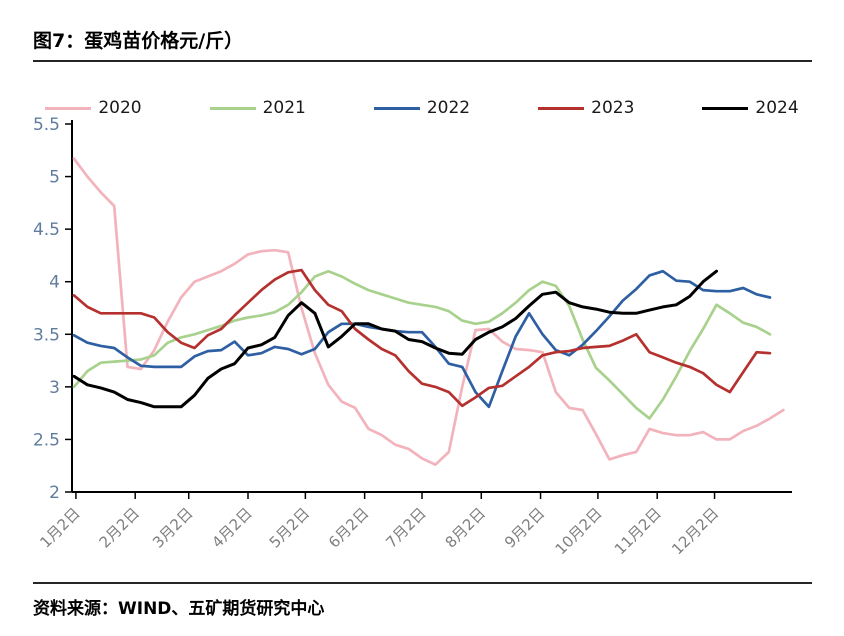 The width and height of the screenshot is (844, 636). Describe the element at coordinates (405, 527) in the screenshot. I see `x-tick-label: 7月2日` at that location.